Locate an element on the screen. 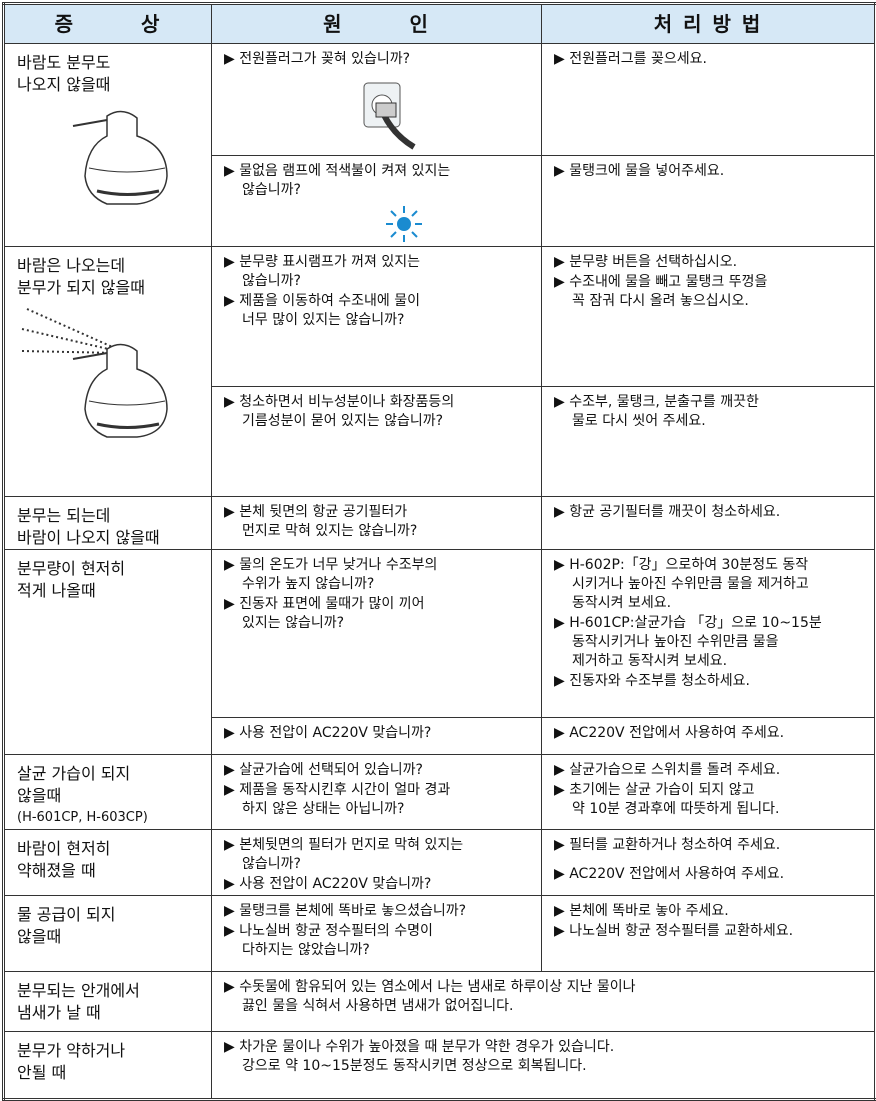 Image resolution: width=876 pixels, height=1101 pixels. header-cell: 원 인 is located at coordinates (376, 23).